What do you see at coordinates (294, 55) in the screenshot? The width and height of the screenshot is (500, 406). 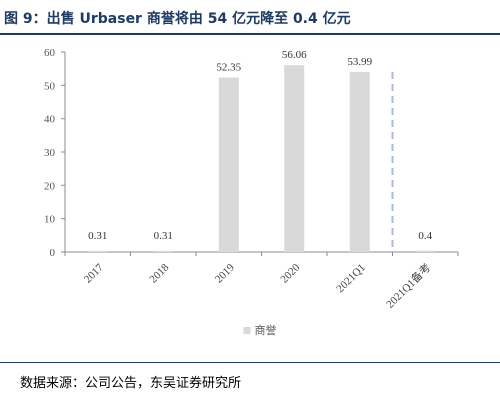 I see `data-label: 56.06` at bounding box center [294, 55].